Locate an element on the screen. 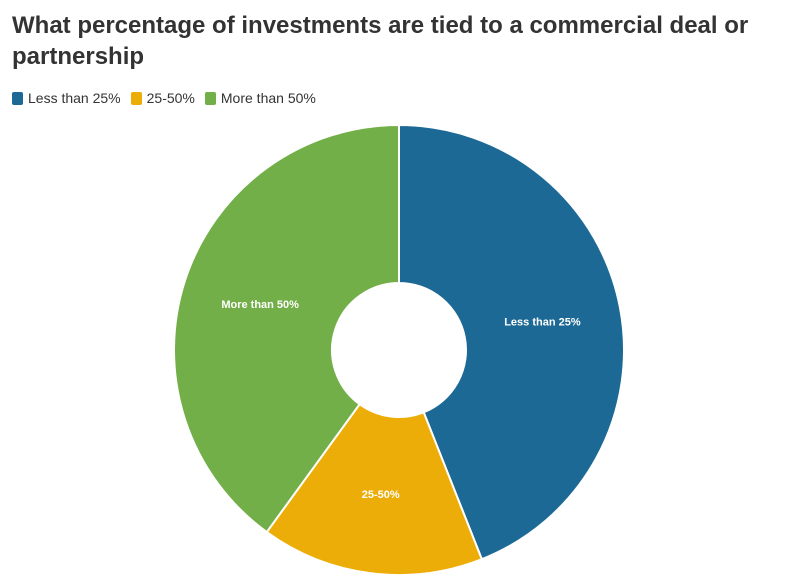  legend-item-less-than-25: Less than 25% is located at coordinates (66, 98).